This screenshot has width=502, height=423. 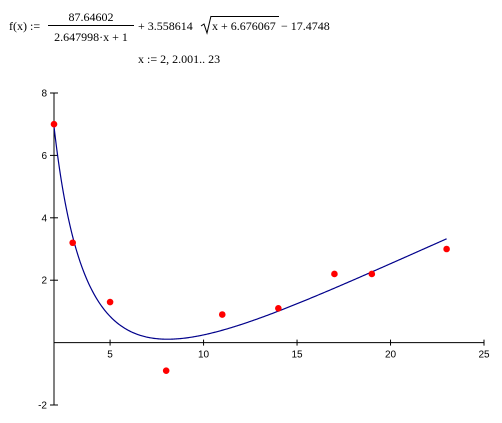 What do you see at coordinates (44, 281) in the screenshot?
I see `y-tick-label: 2` at bounding box center [44, 281].